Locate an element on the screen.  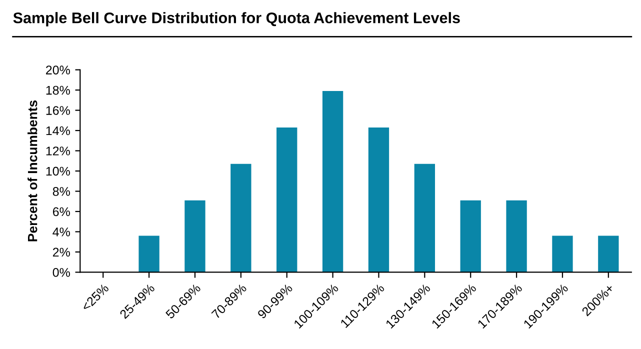
y-axis-title: Percent of Incumbents is located at coordinates (33, 171).